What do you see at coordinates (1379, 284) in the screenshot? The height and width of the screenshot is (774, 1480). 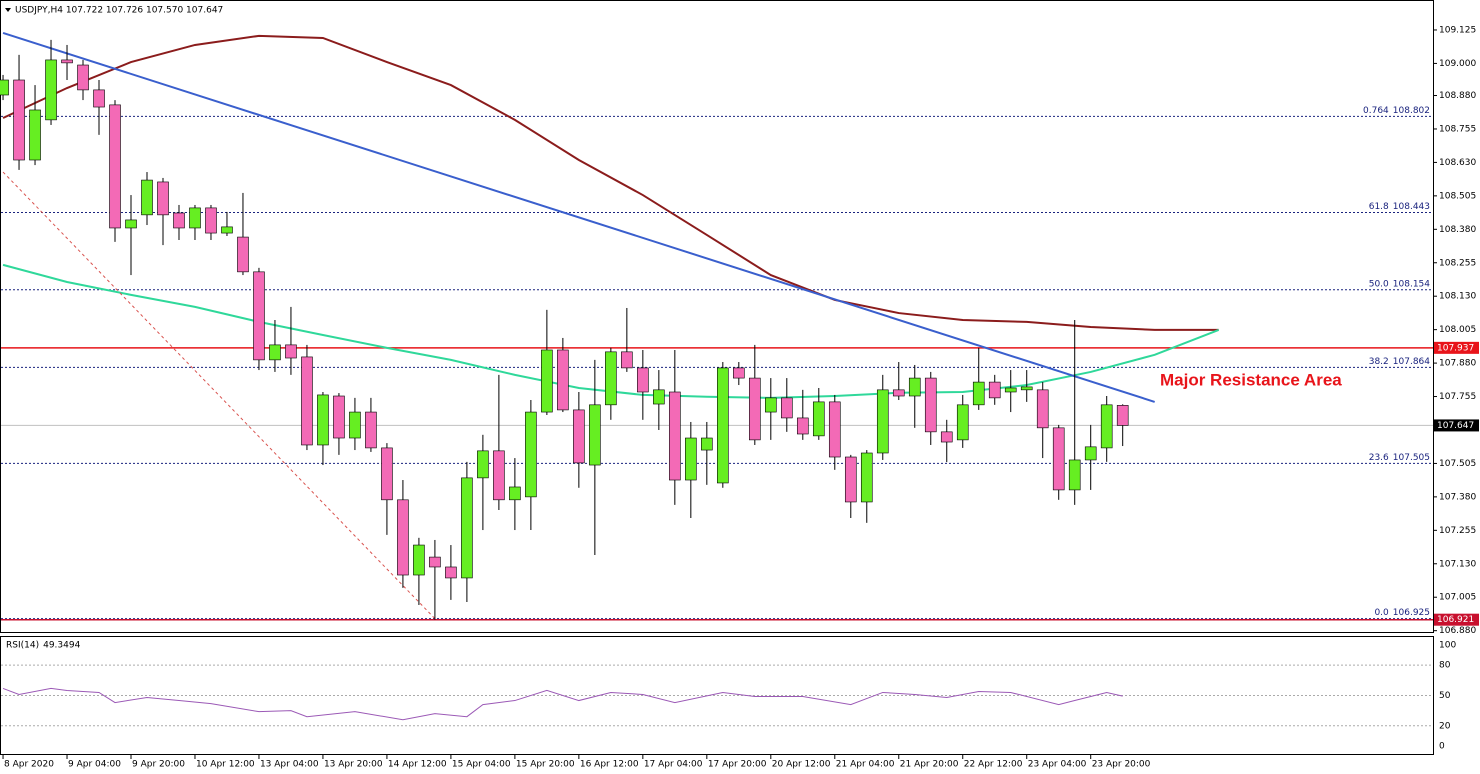 I see `fib-ratio: 50.0` at bounding box center [1379, 284].